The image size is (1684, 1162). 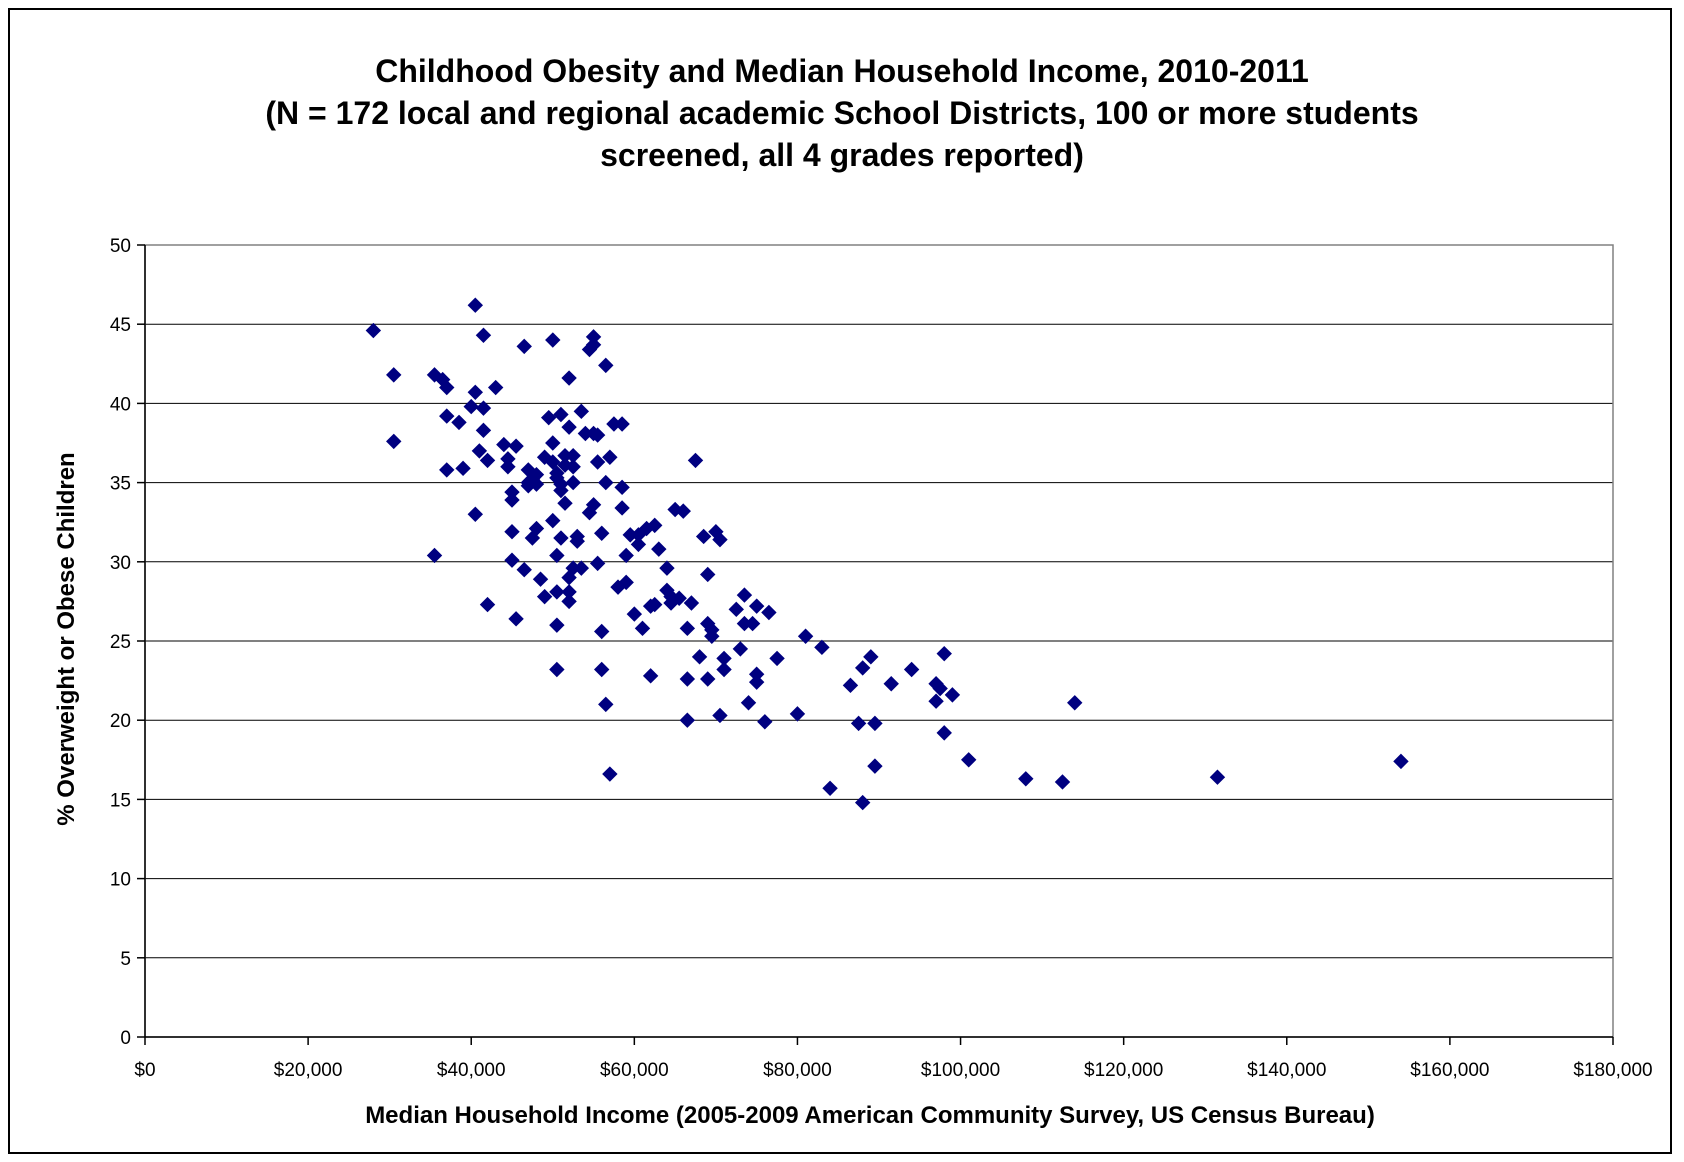 What do you see at coordinates (842, 155) in the screenshot?
I see `chart-title-line-3: screened, all 4 grades reported)` at bounding box center [842, 155].